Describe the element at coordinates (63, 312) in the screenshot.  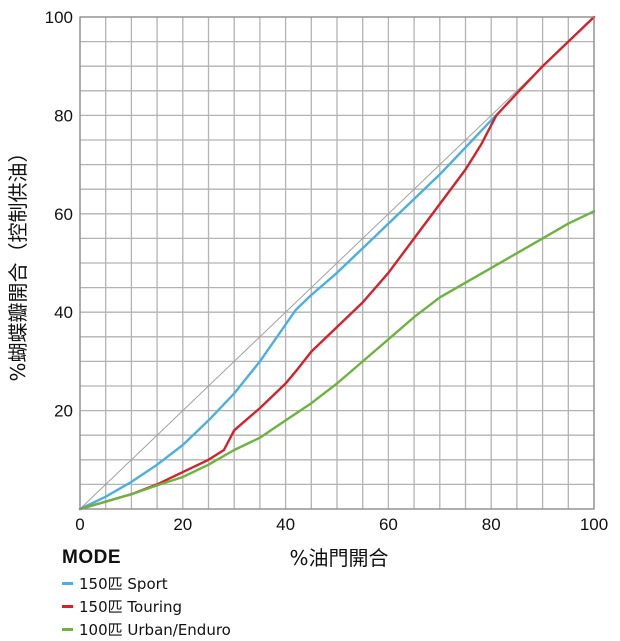
I see `y-tick-label: 40` at that location.